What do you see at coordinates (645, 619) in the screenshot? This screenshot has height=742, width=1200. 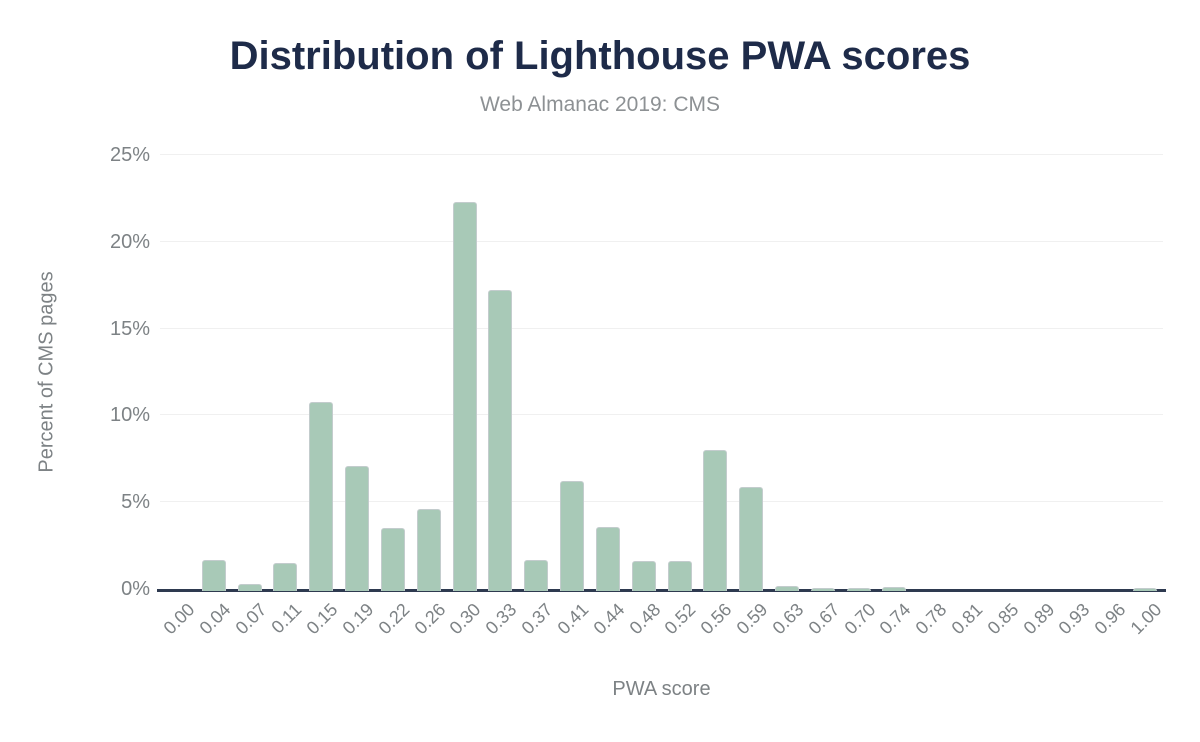 I see `x-tick-label: 0.48` at bounding box center [645, 619].